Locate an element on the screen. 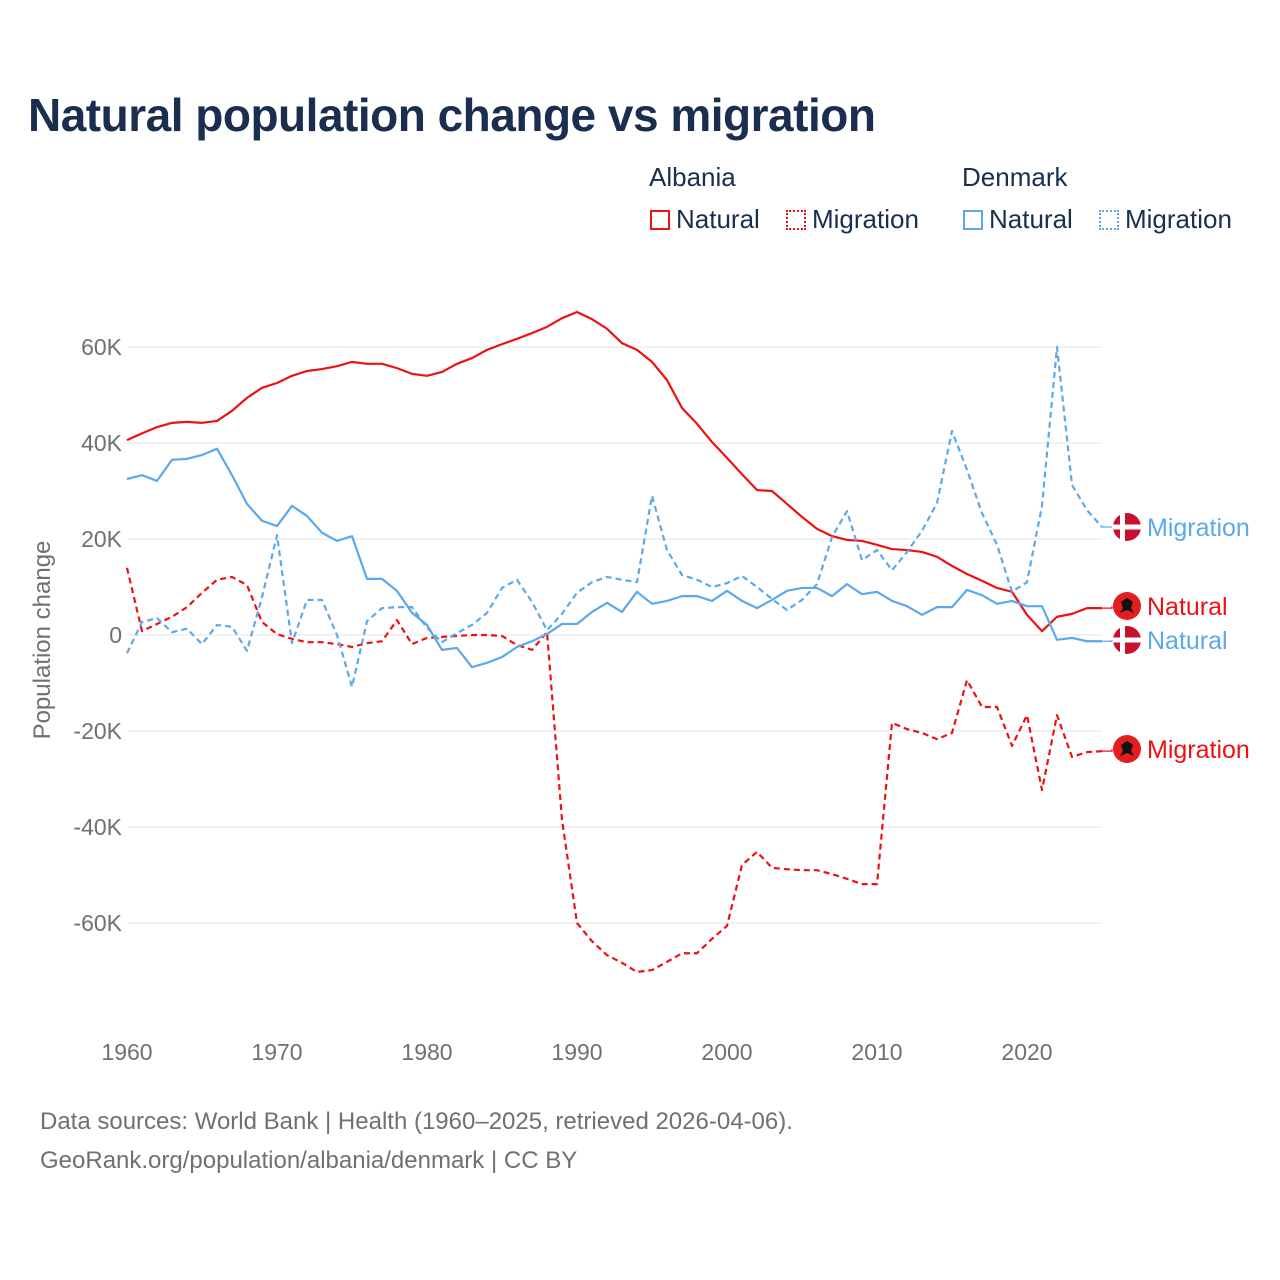  x-tick-label: 2010 is located at coordinates (876, 1052).